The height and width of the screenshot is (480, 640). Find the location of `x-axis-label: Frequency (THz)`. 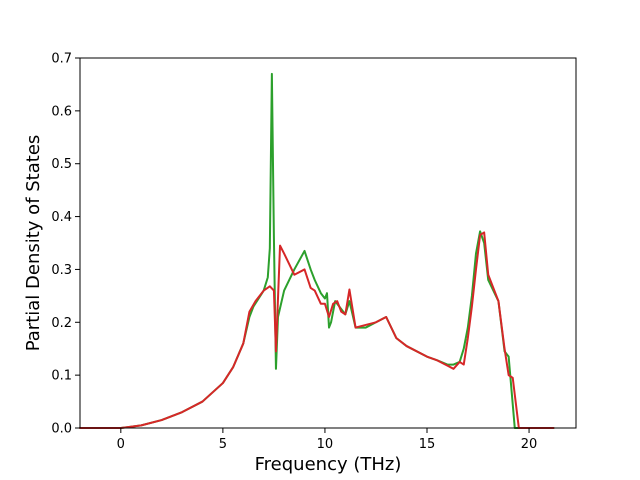

x-axis-label: Frequency (THz) is located at coordinates (328, 464).